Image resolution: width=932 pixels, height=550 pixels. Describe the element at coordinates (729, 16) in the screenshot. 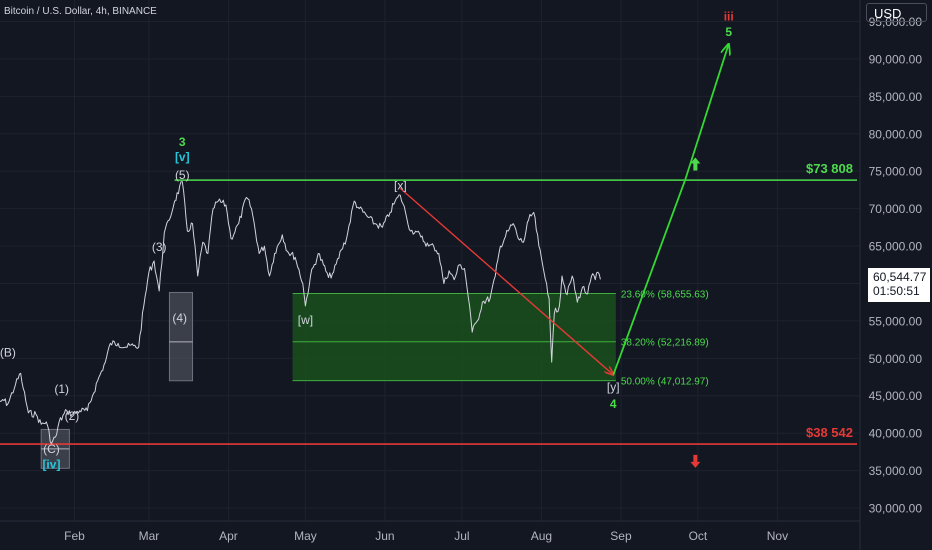

I see `wave-label: iii` at that location.